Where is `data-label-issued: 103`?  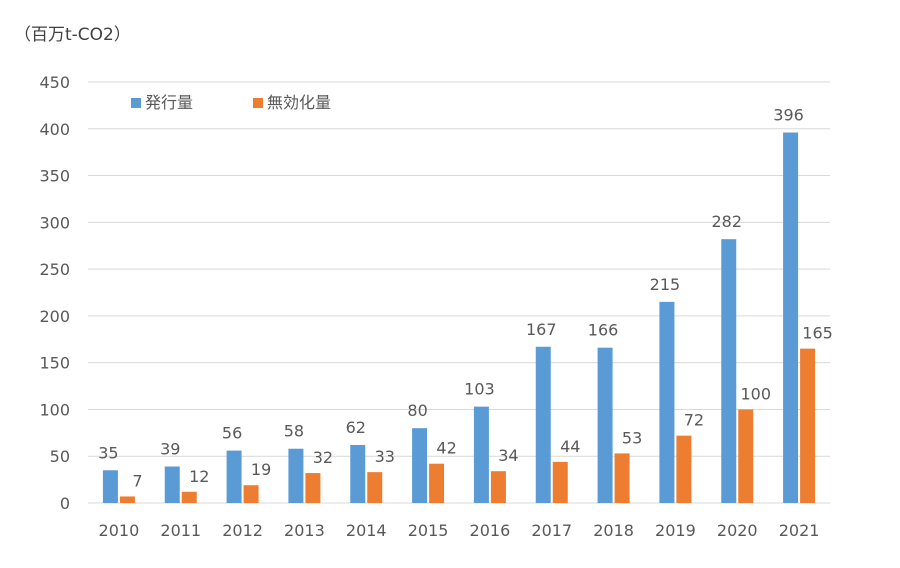
data-label-issued: 103 is located at coordinates (479, 389).